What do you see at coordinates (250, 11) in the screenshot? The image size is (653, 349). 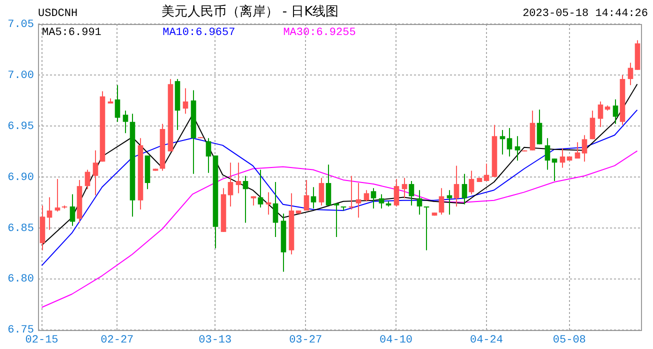 I see `chart-title: 美元人民币（离岸） - 日K线图` at bounding box center [250, 11].